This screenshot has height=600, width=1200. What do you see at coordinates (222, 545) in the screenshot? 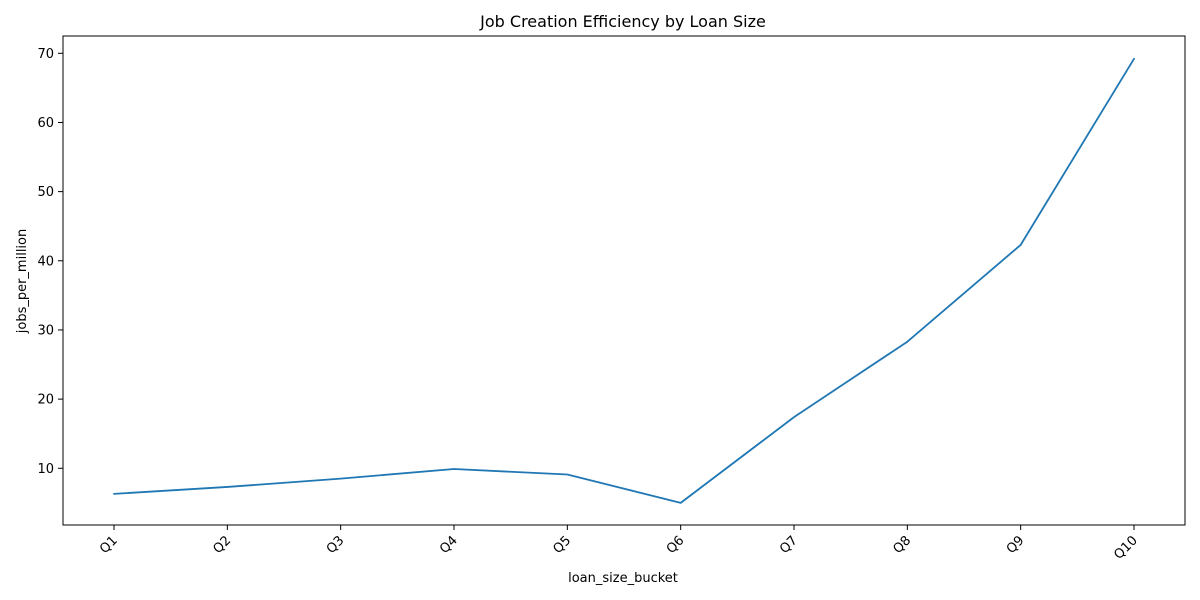
I see `x-tick-label: Q2` at bounding box center [222, 545].